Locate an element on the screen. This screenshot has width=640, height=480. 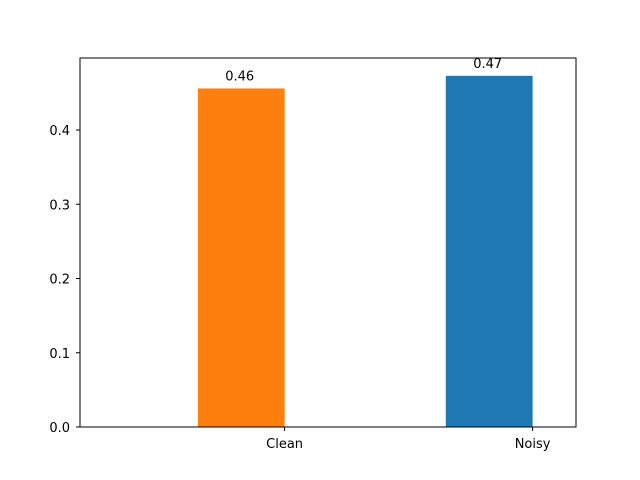
y-tick-label-1: 0.1 is located at coordinates (59, 354).